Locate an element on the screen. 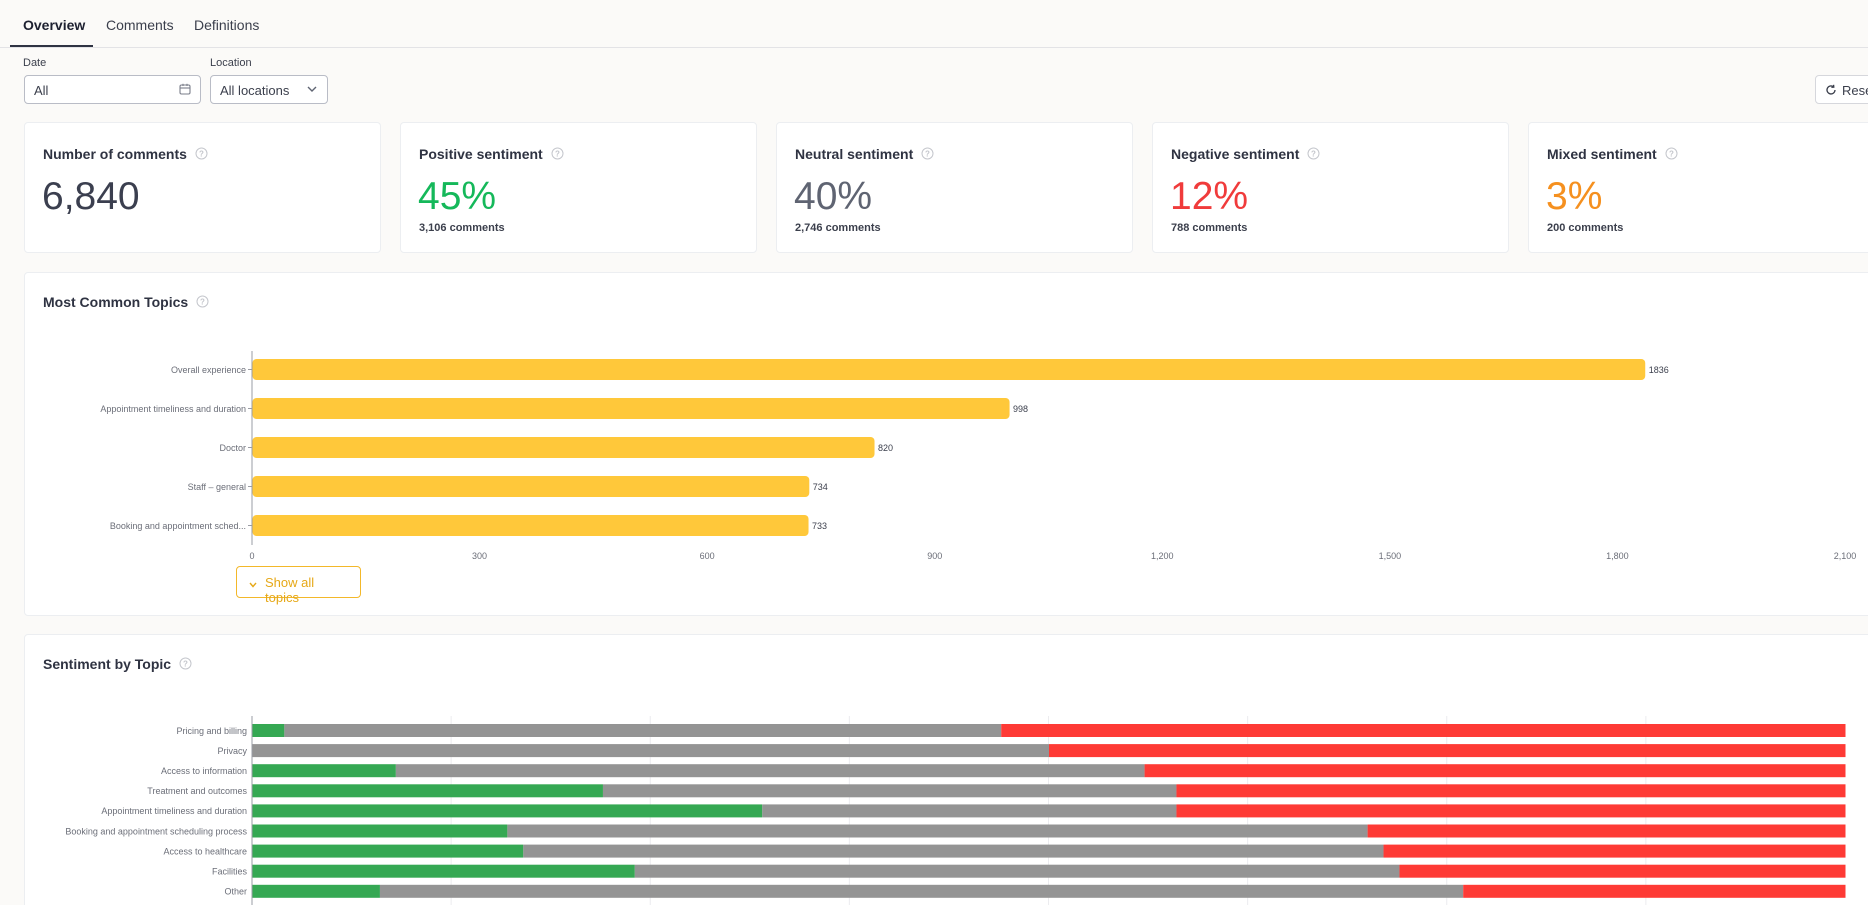  show-all-topics-label: Show all topics is located at coordinates (290, 590).